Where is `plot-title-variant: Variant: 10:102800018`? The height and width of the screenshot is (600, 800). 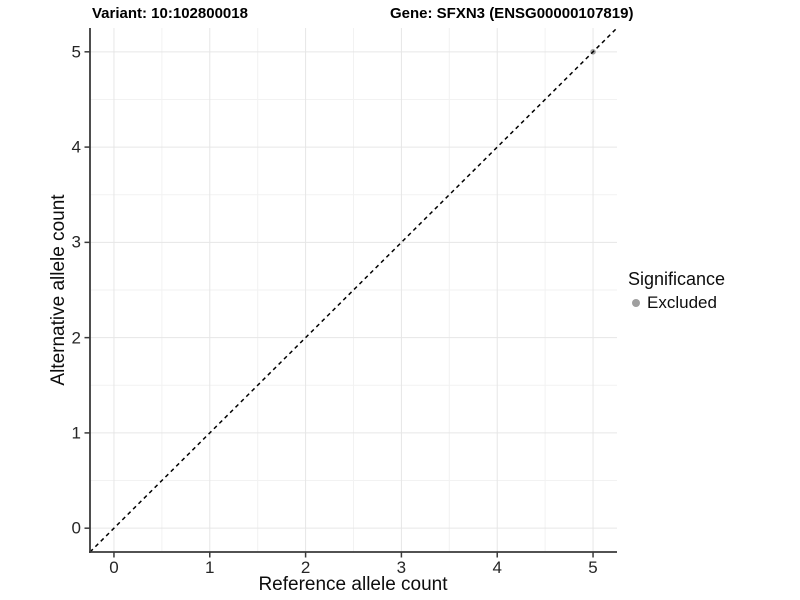 plot-title-variant: Variant: 10:102800018 is located at coordinates (170, 13).